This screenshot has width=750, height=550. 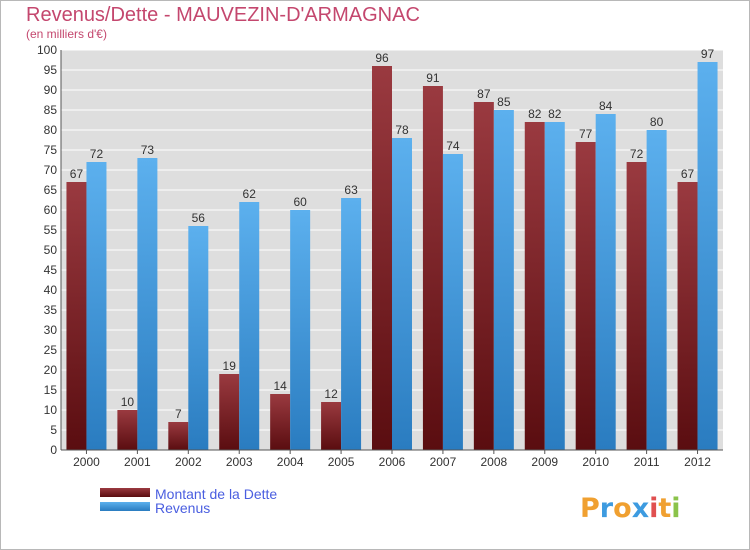 I want to click on y-tick-label: 60, so click(x=51, y=210).